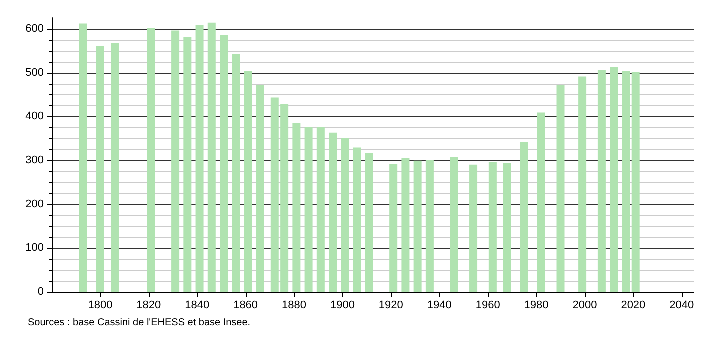  I want to click on x-tick-label: 1880, so click(294, 306).